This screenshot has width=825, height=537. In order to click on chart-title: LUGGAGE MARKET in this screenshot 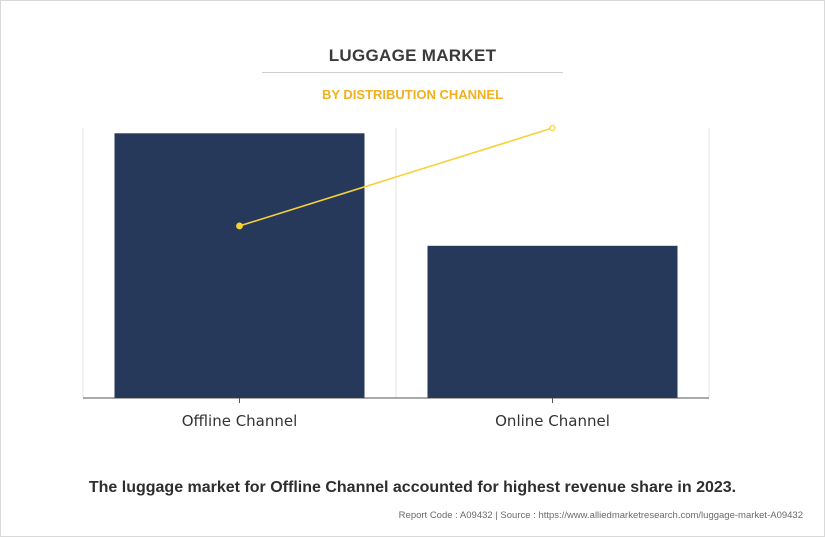, I will do `click(412, 55)`.